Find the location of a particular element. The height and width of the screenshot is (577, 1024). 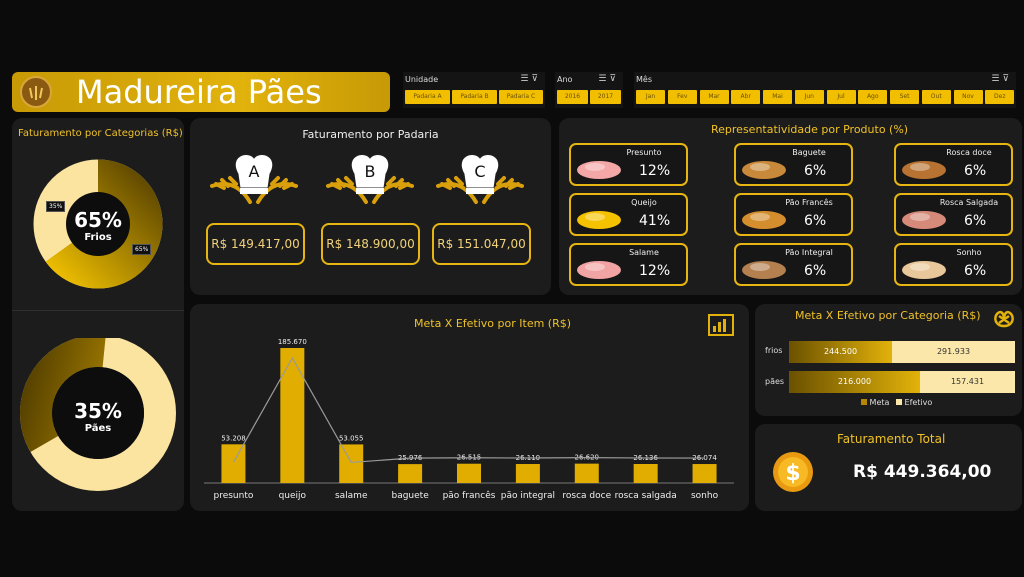

product-name: Pão Integral is located at coordinates (809, 252).